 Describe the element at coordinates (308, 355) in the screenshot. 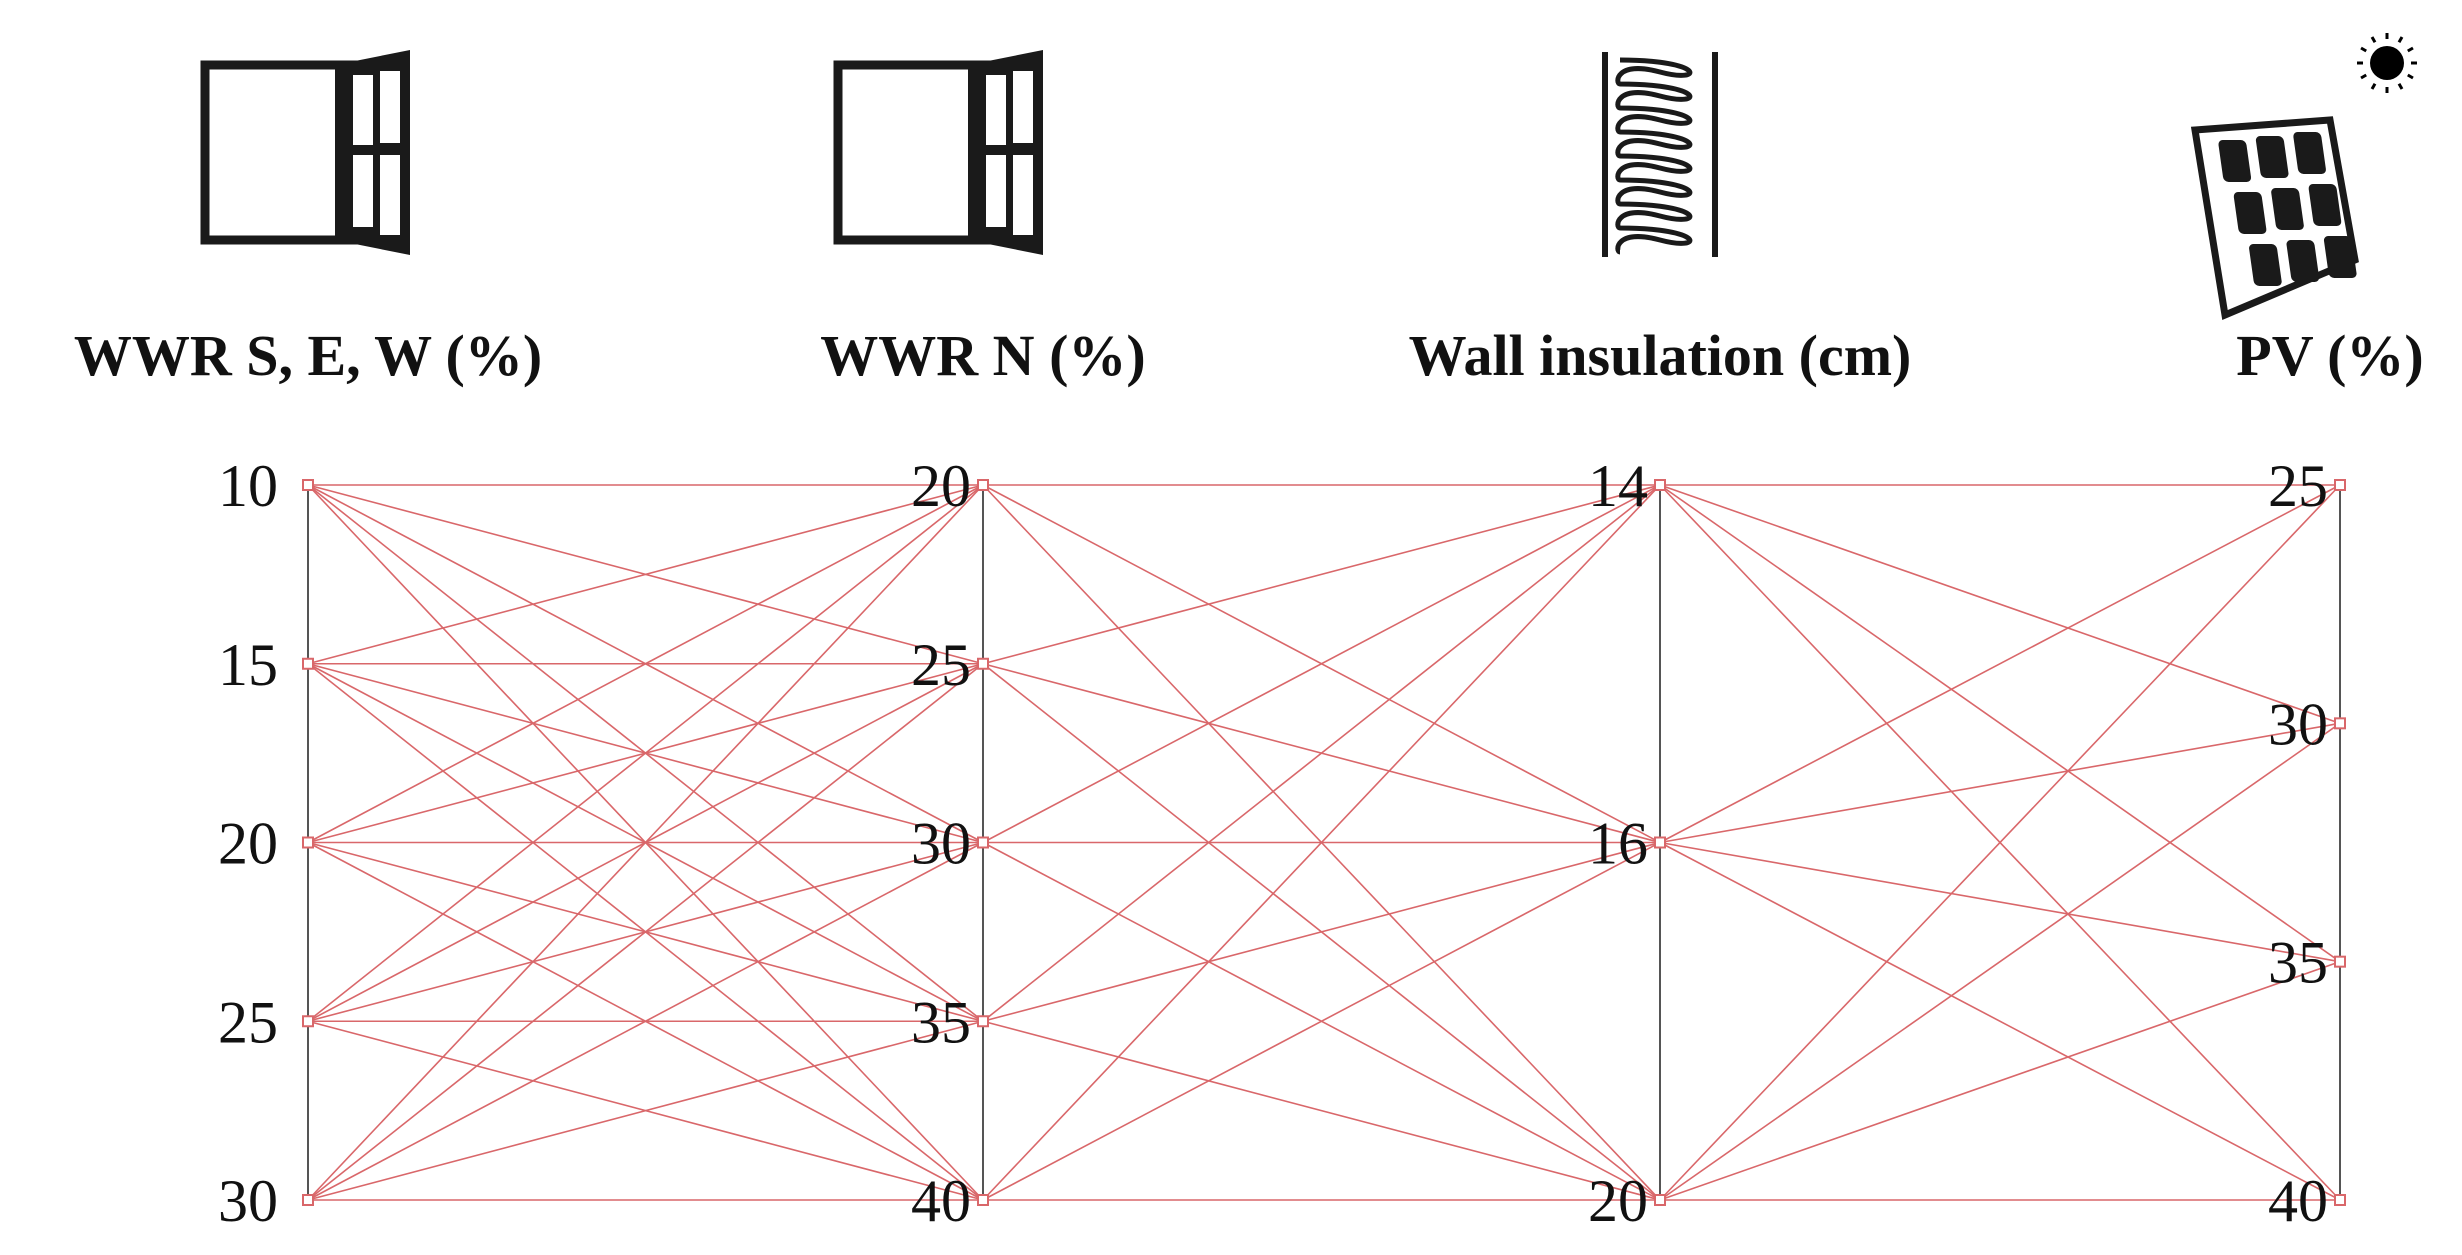

I see `axis-title: WWR S, E, W (%)` at that location.